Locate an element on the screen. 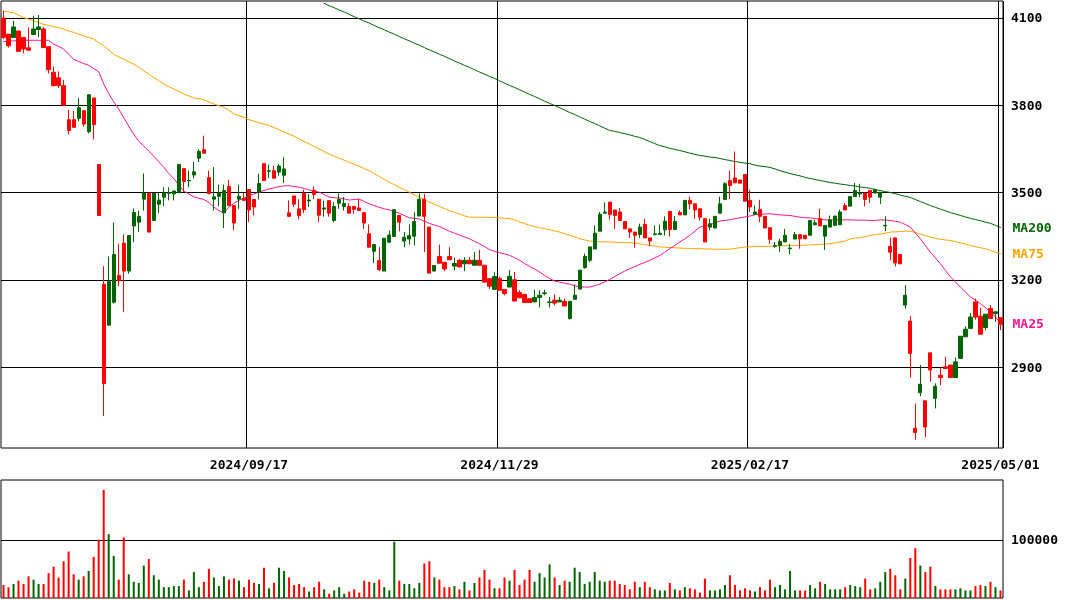 This screenshot has width=1065, height=600. y-tick-label: 3500 is located at coordinates (1027, 192).